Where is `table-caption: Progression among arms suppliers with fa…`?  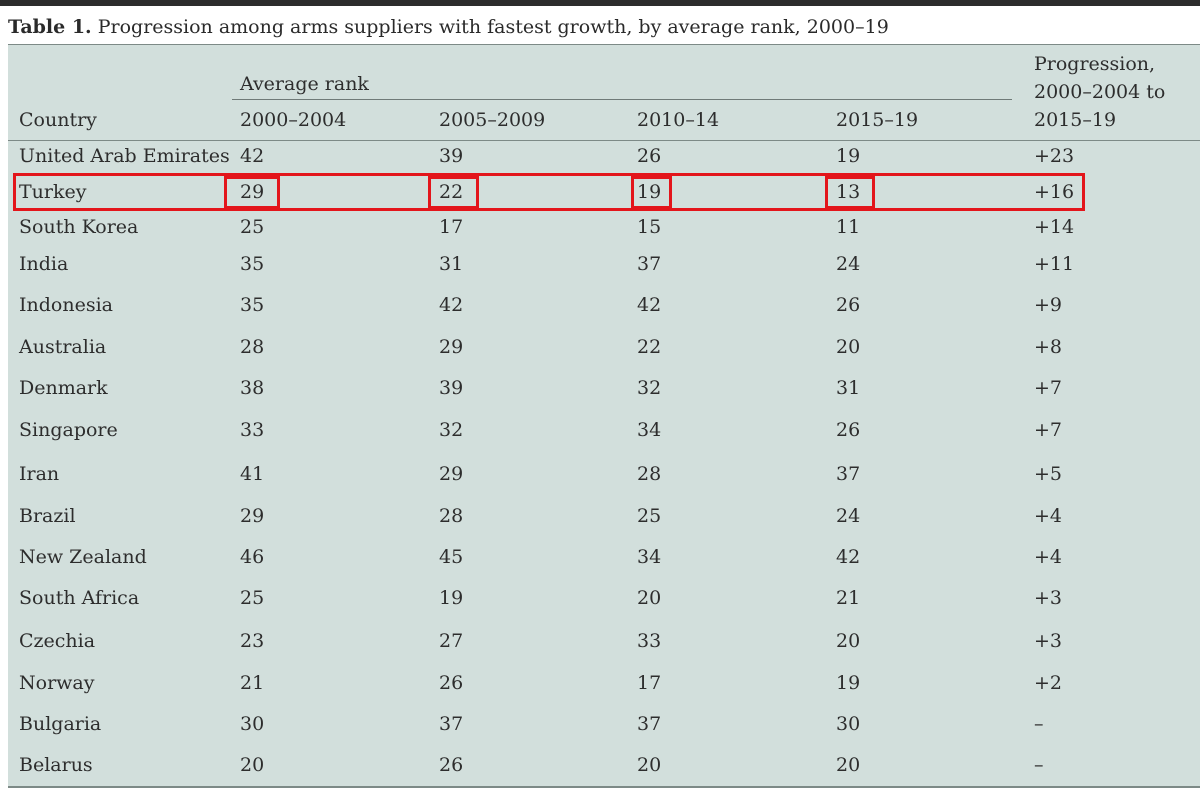
table-caption: Progression among arms suppliers with fa… is located at coordinates (493, 27).